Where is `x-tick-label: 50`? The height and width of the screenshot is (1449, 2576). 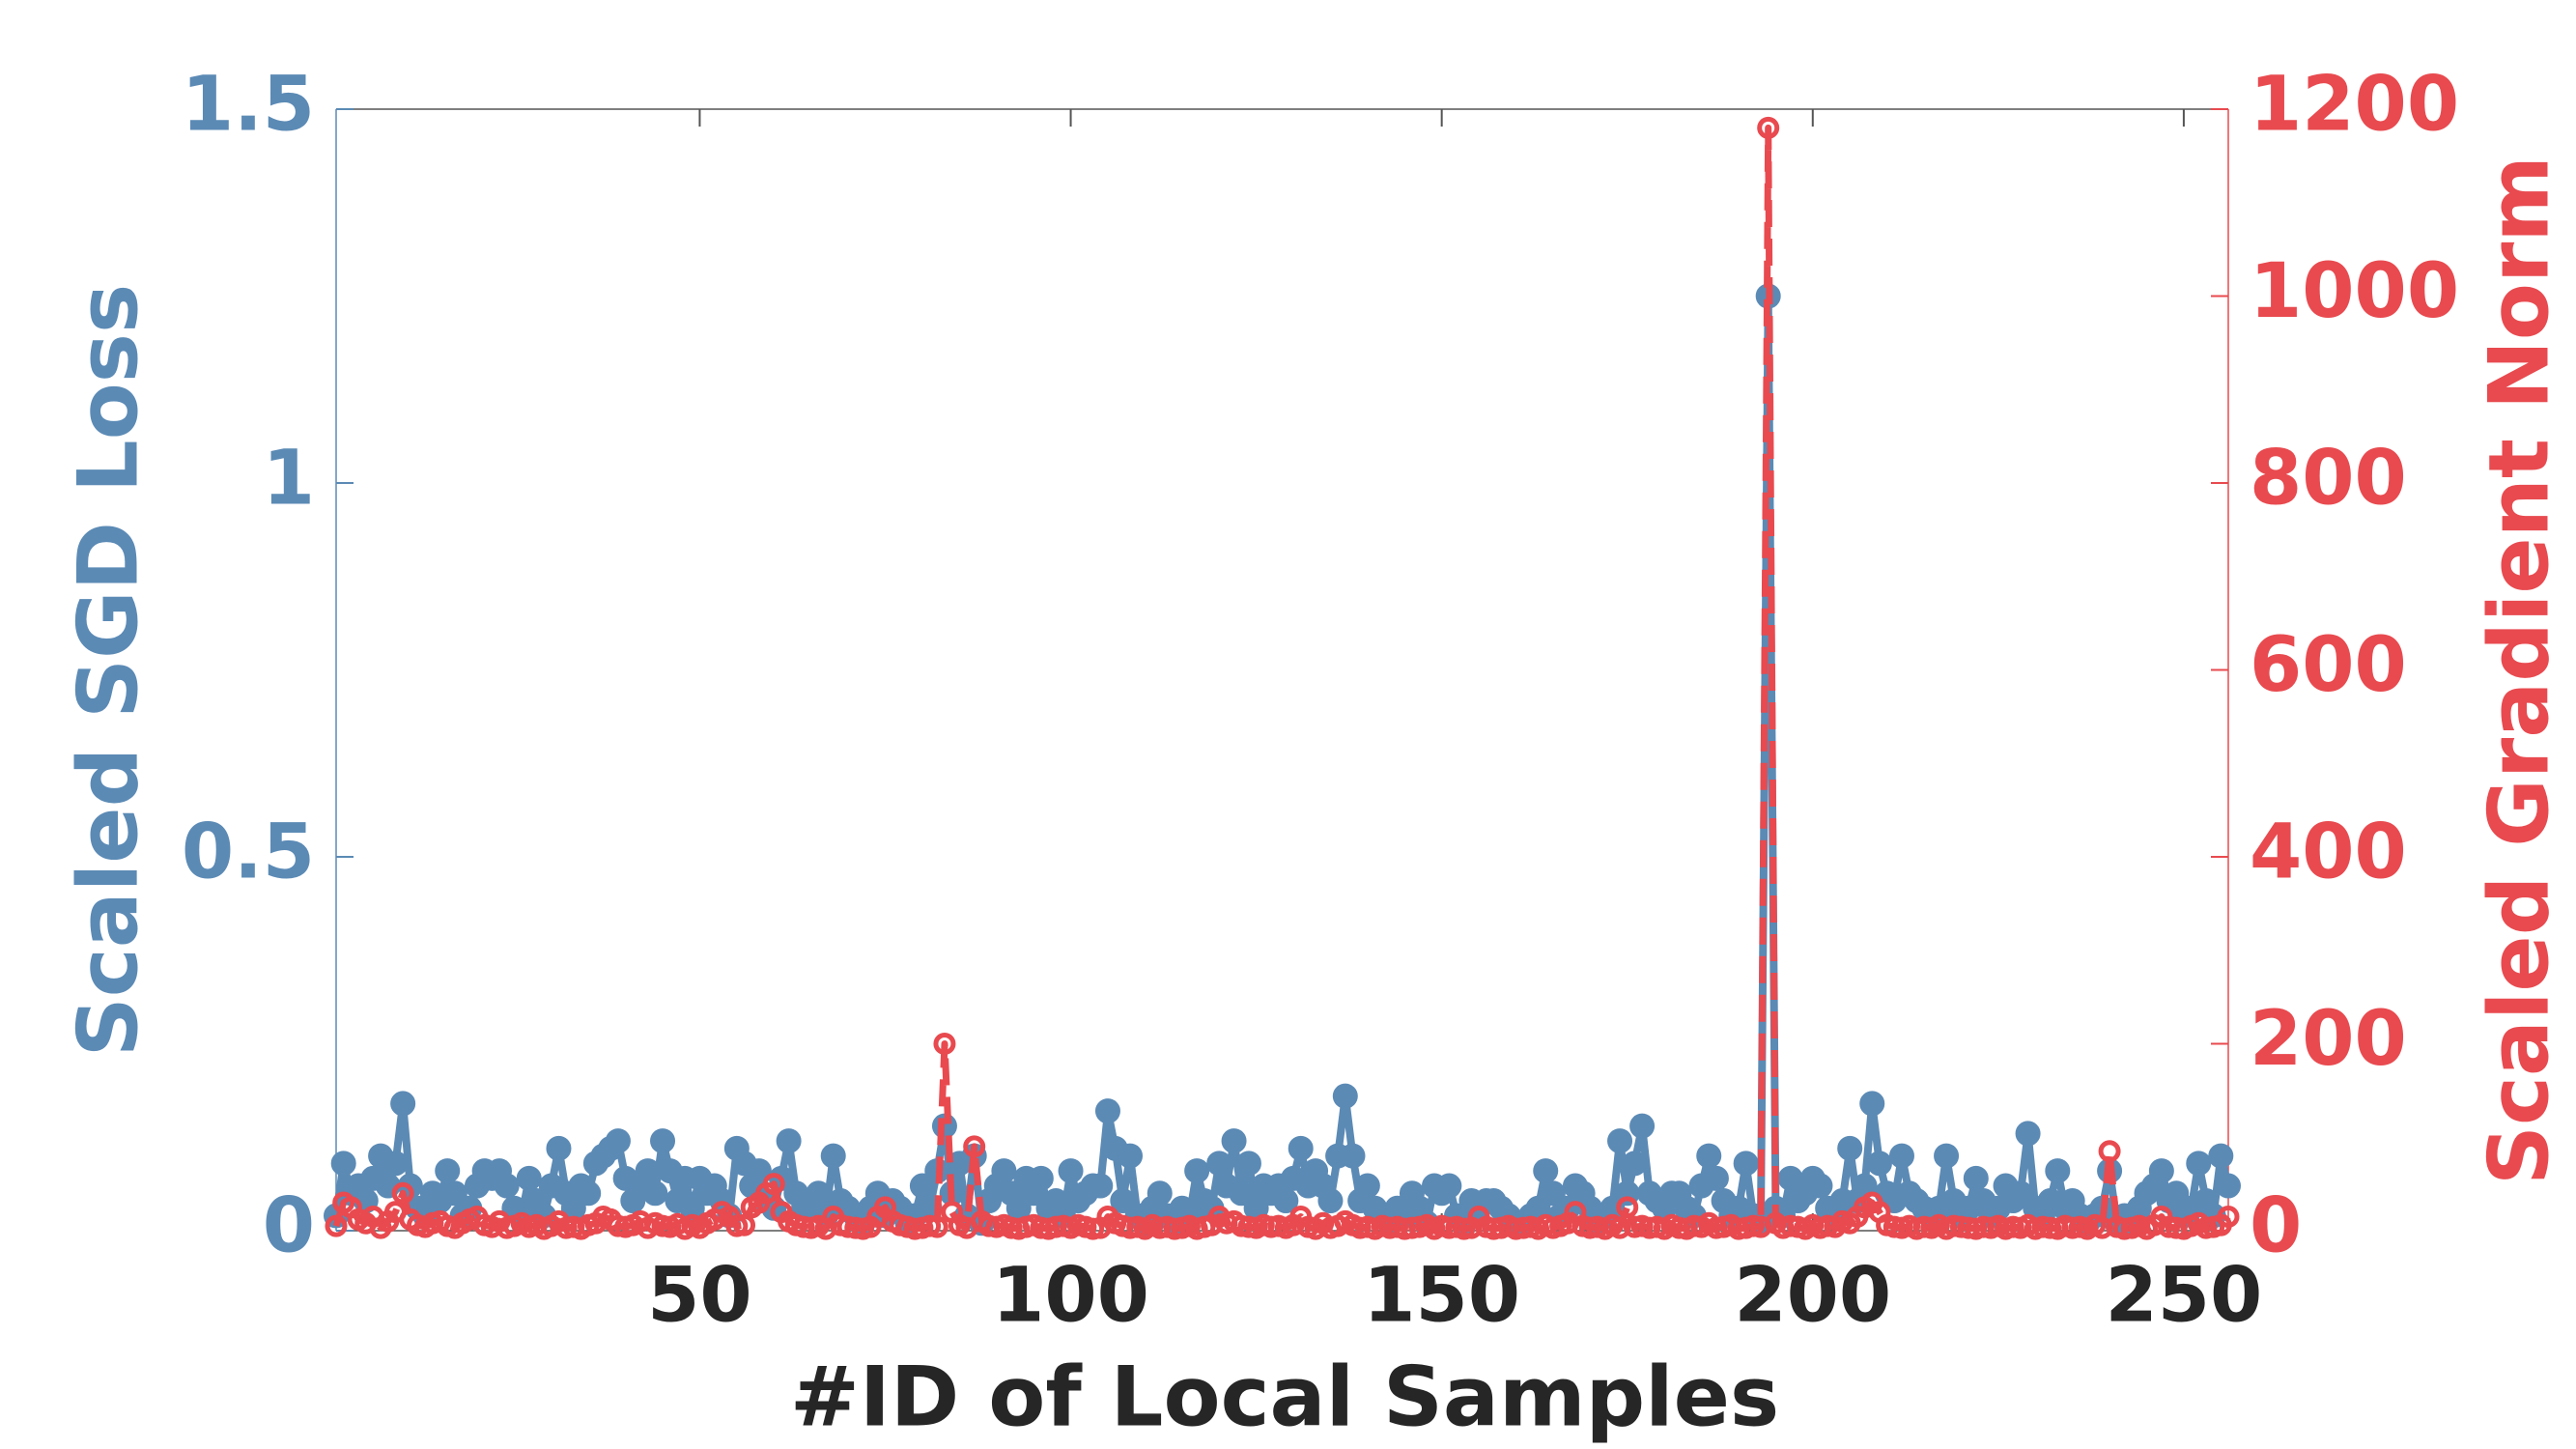
x-tick-label: 50 is located at coordinates (699, 1295).